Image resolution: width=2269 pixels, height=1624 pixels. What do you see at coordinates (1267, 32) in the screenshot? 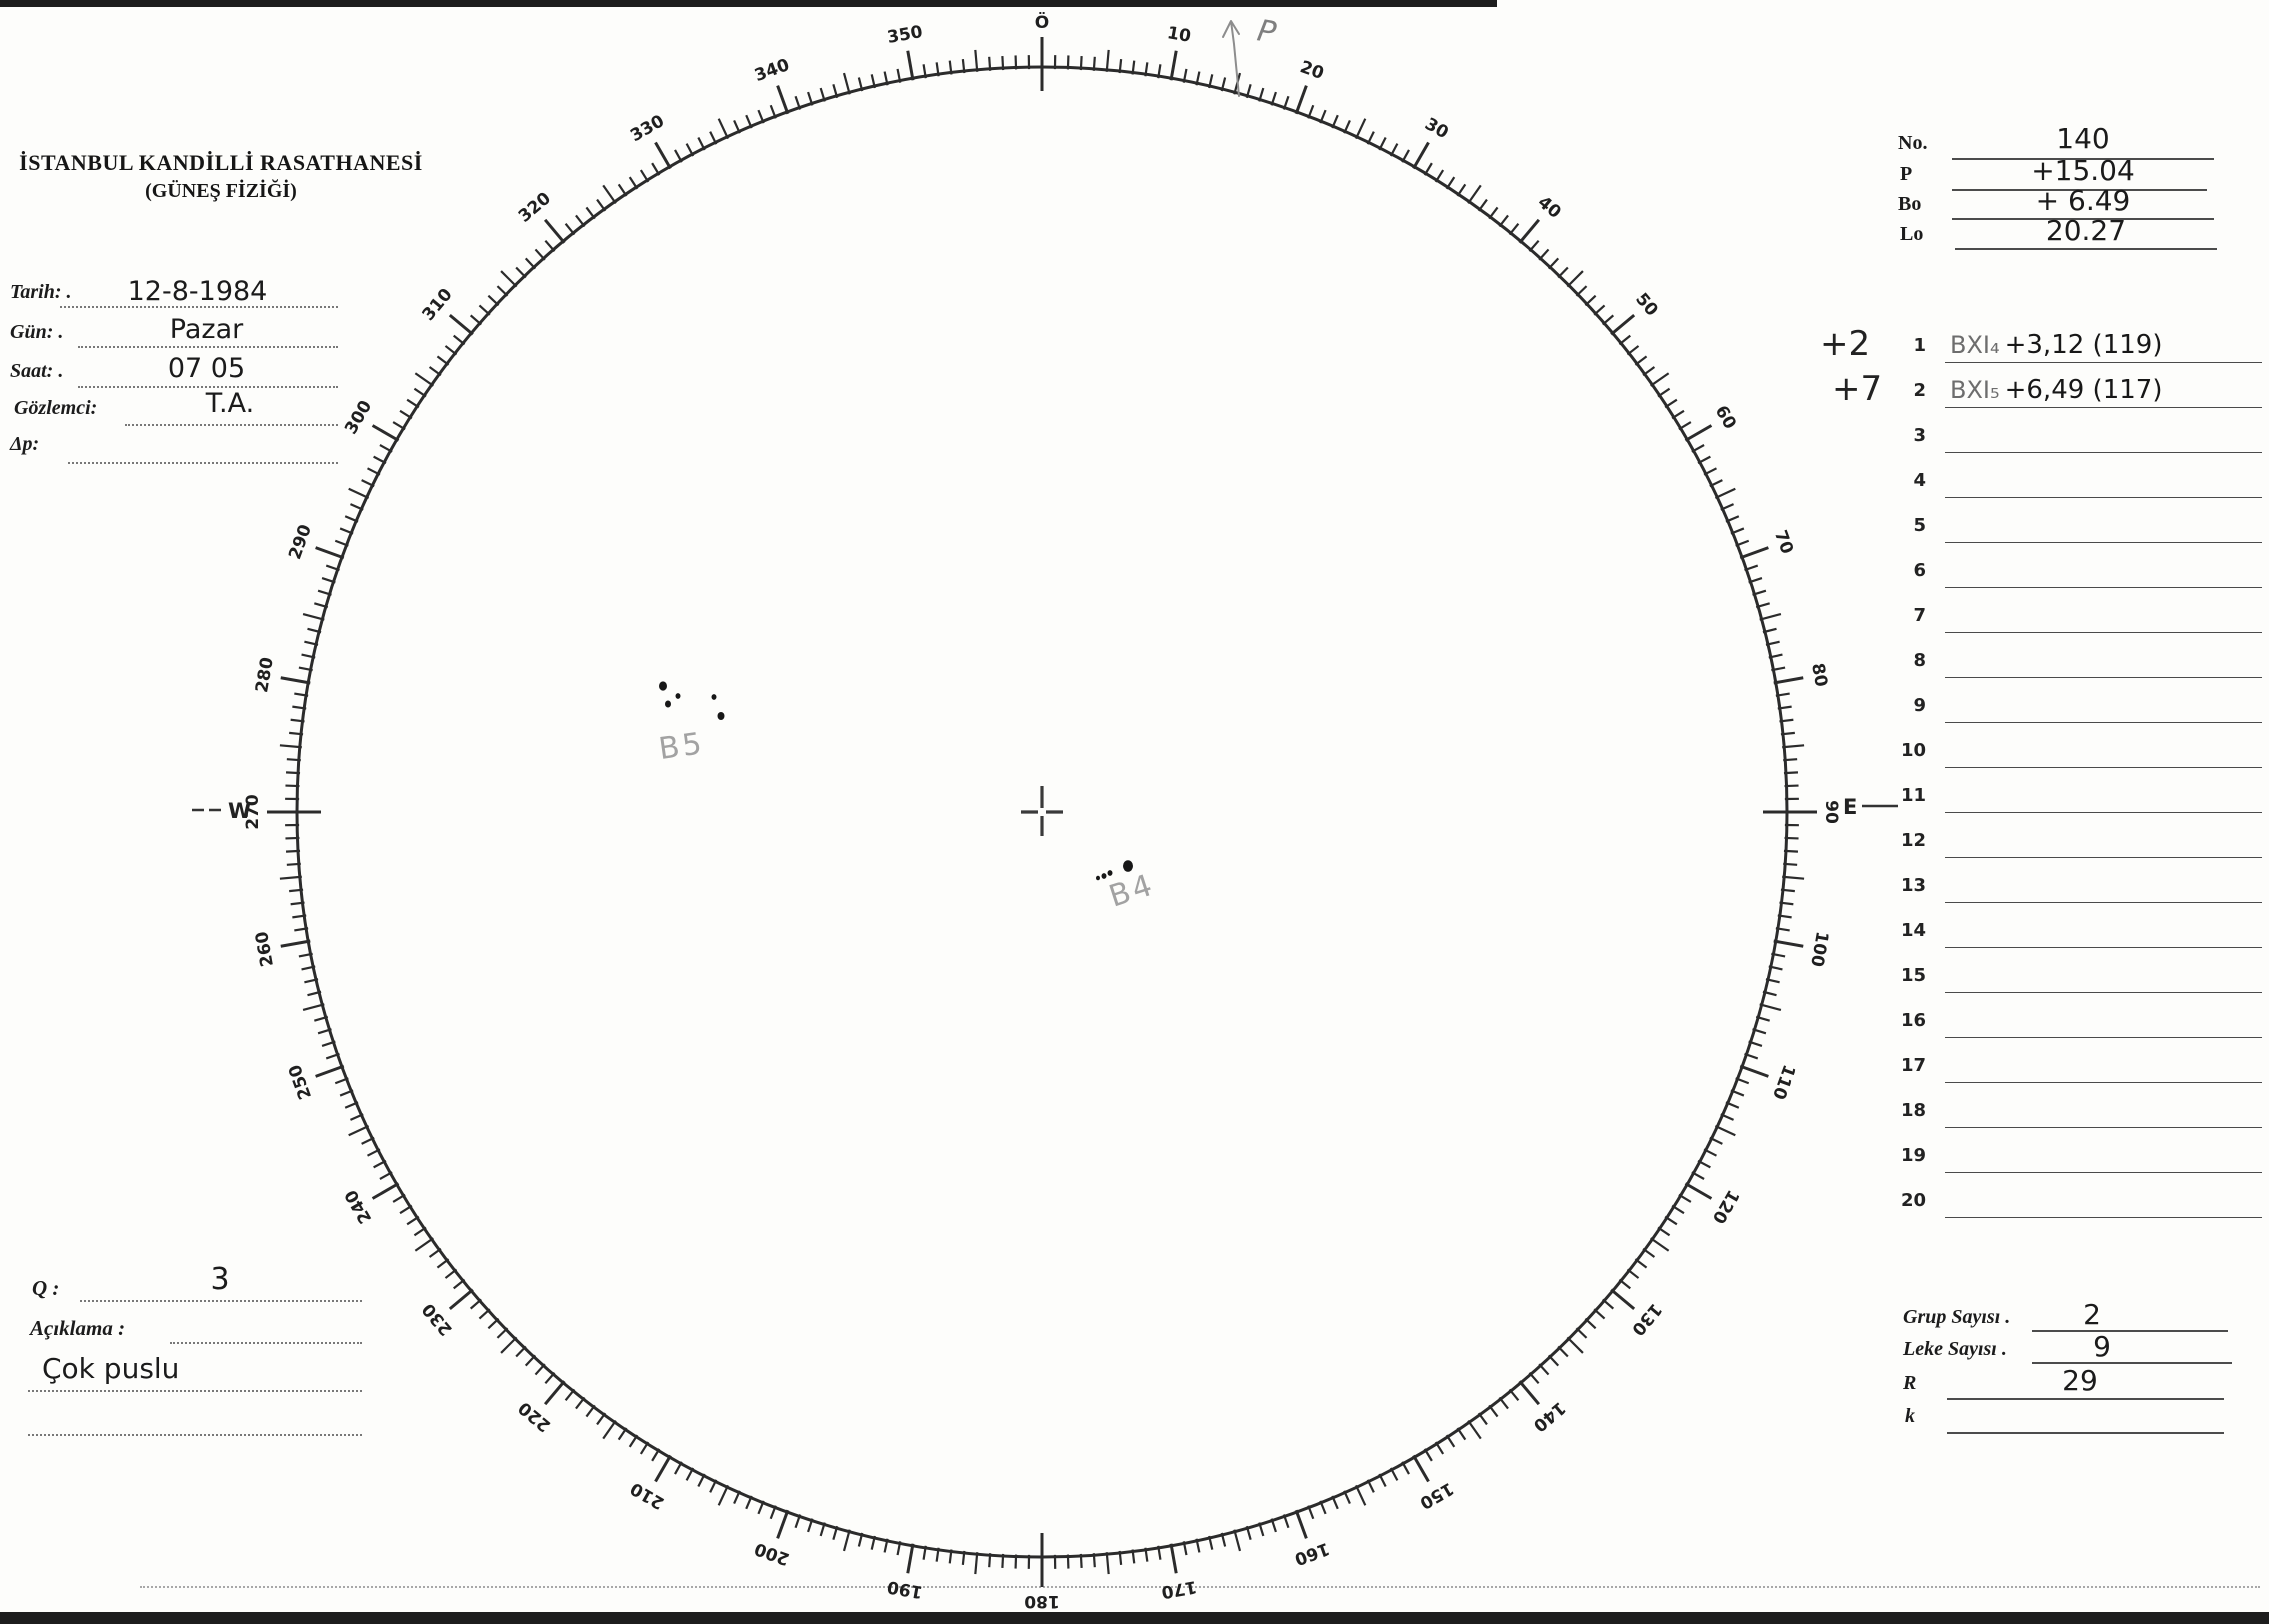
I see `p-annotation-label: P` at bounding box center [1267, 32].